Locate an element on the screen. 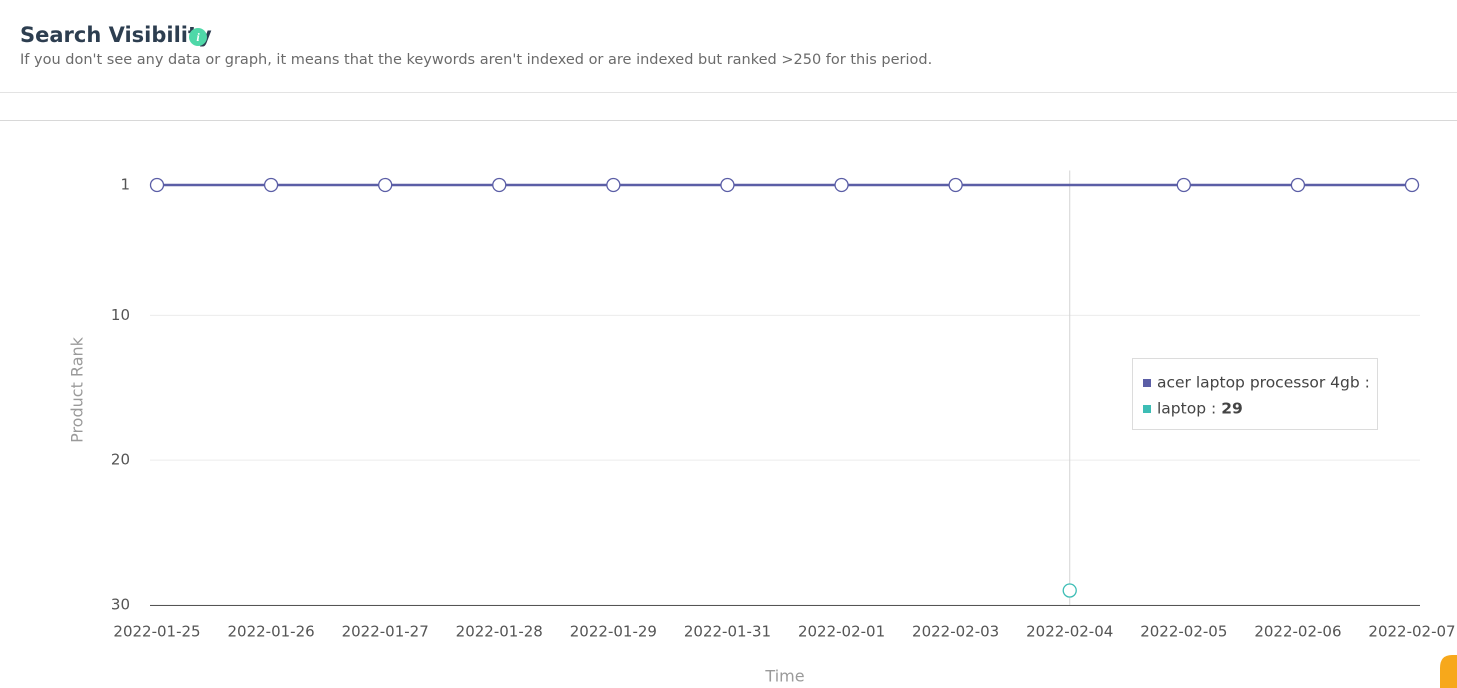  x-tick-label: 2022-01-29 is located at coordinates (613, 632).